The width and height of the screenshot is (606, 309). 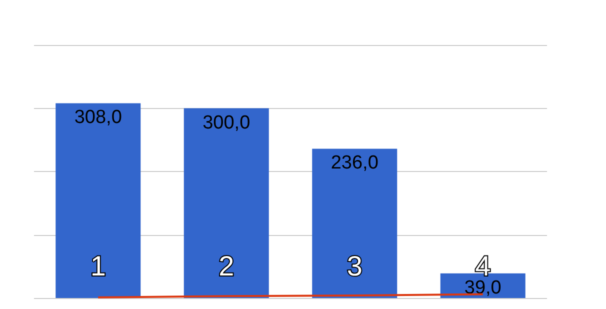 I want to click on x-tick-label: 1, so click(x=98, y=266).